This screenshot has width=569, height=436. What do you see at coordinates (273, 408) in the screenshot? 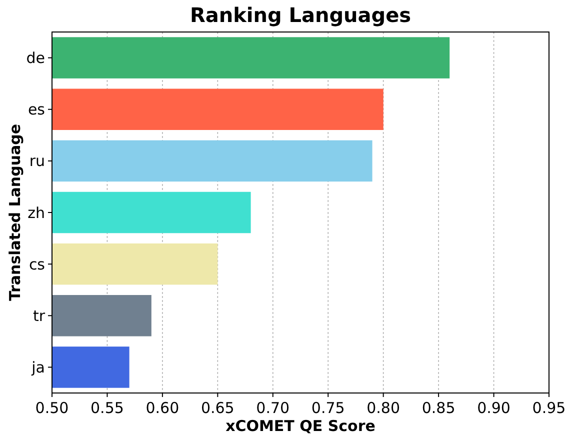
I see `x-tick-label: 0.70` at bounding box center [273, 408].